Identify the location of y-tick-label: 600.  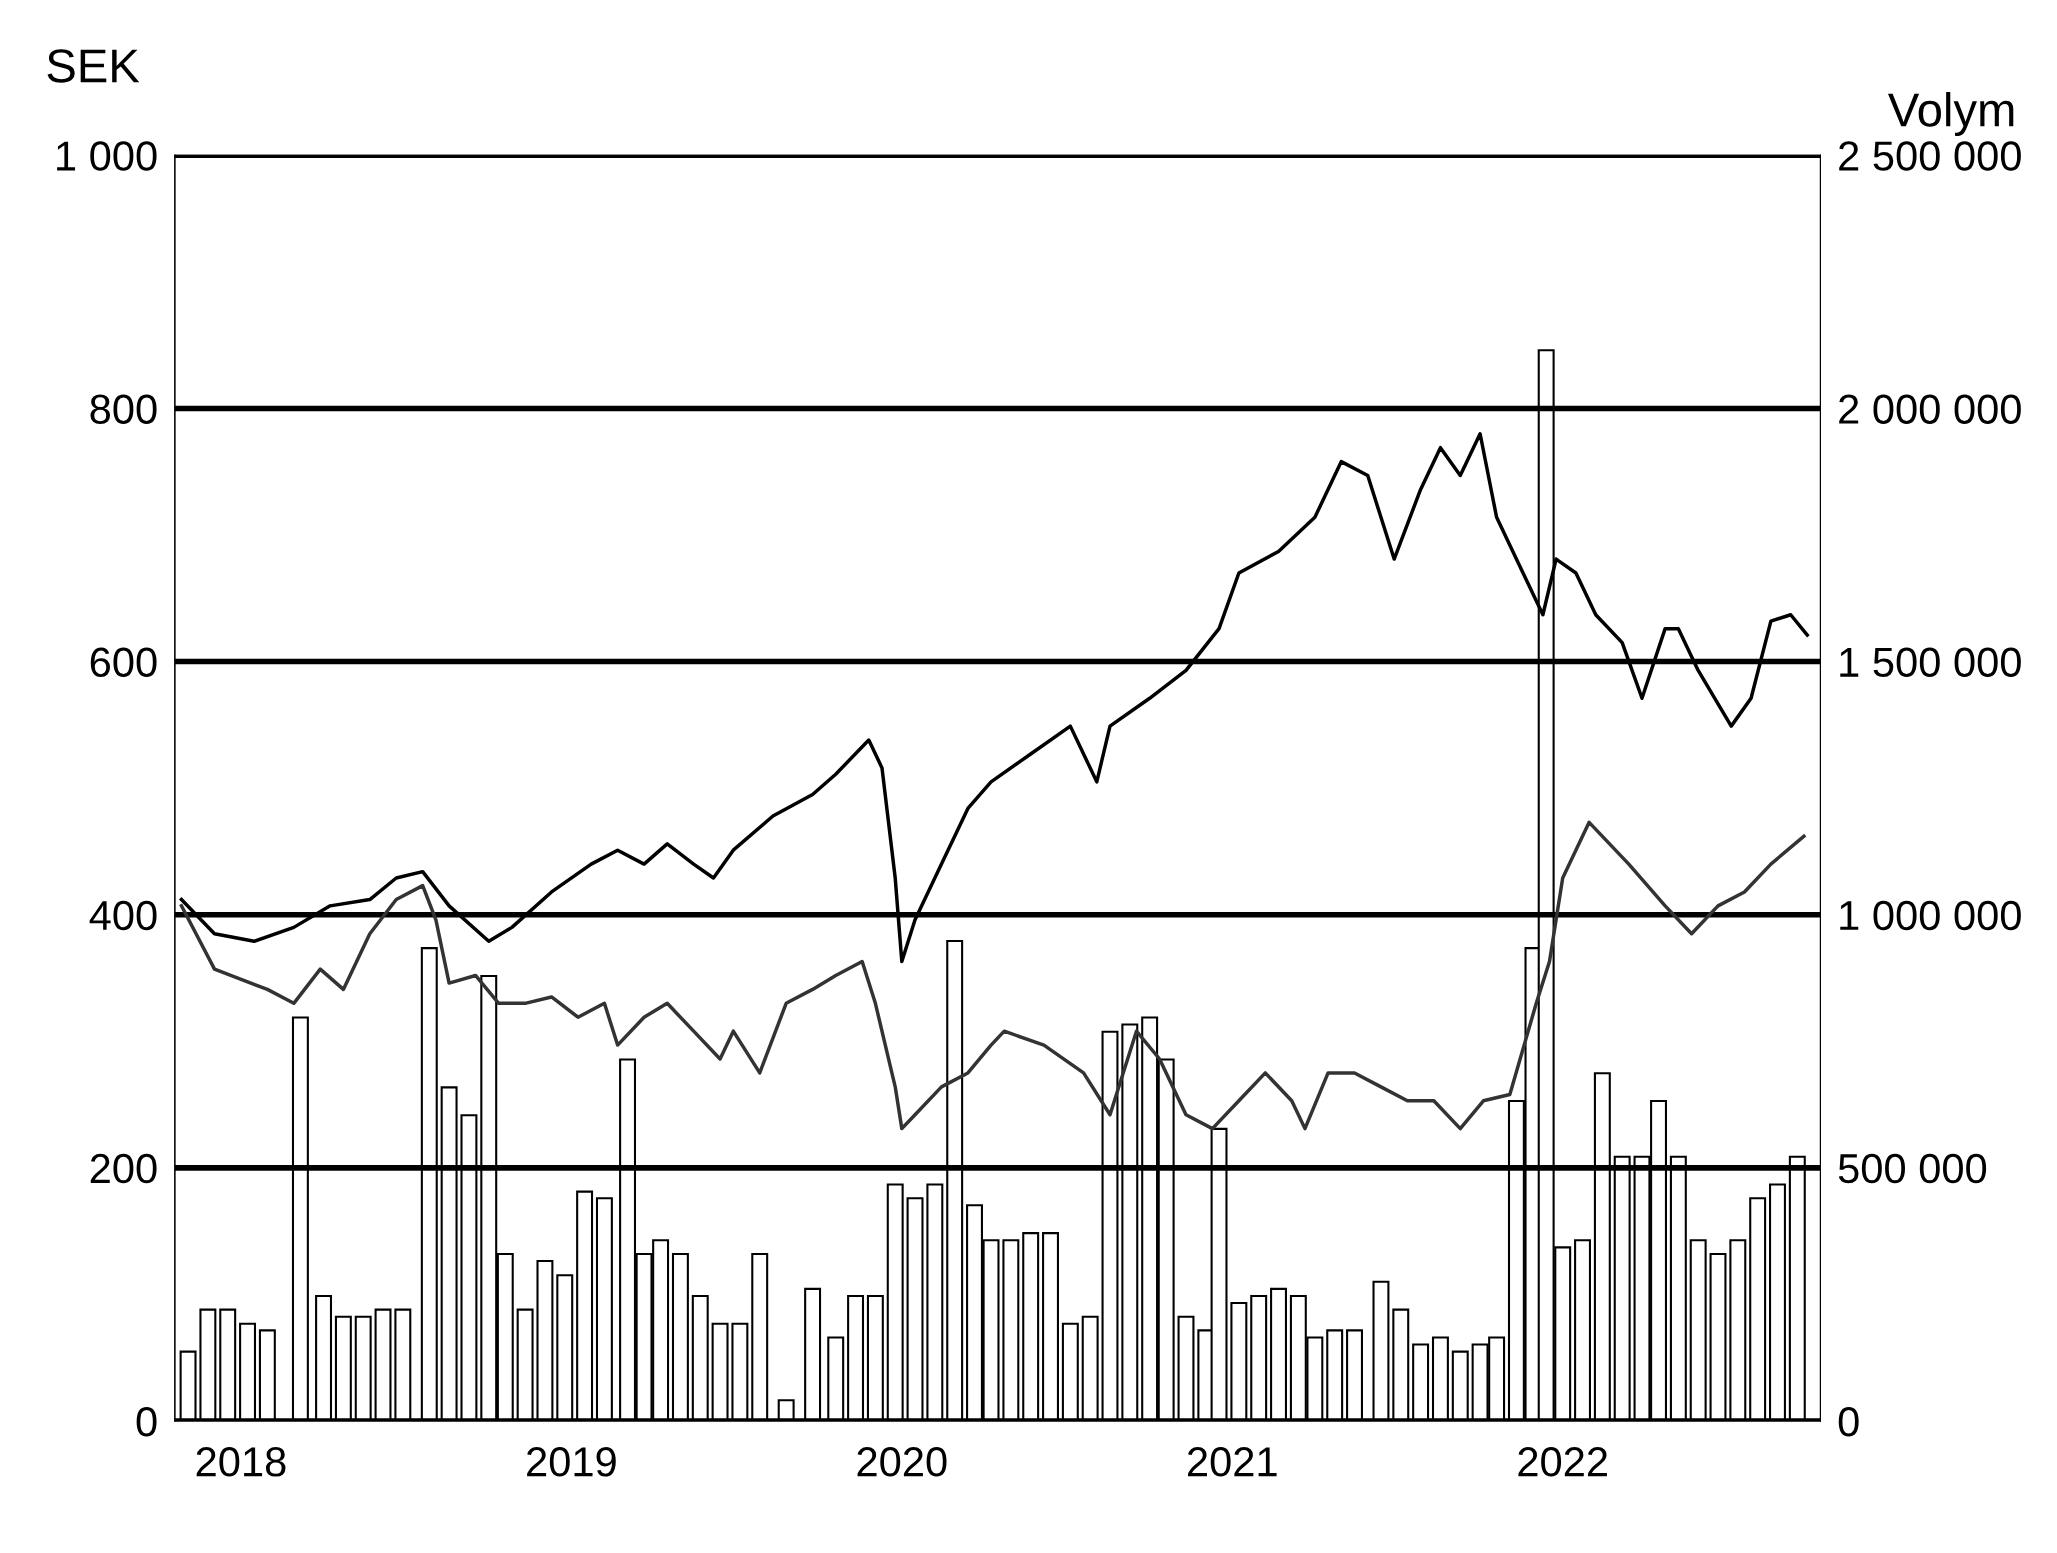
(123, 662).